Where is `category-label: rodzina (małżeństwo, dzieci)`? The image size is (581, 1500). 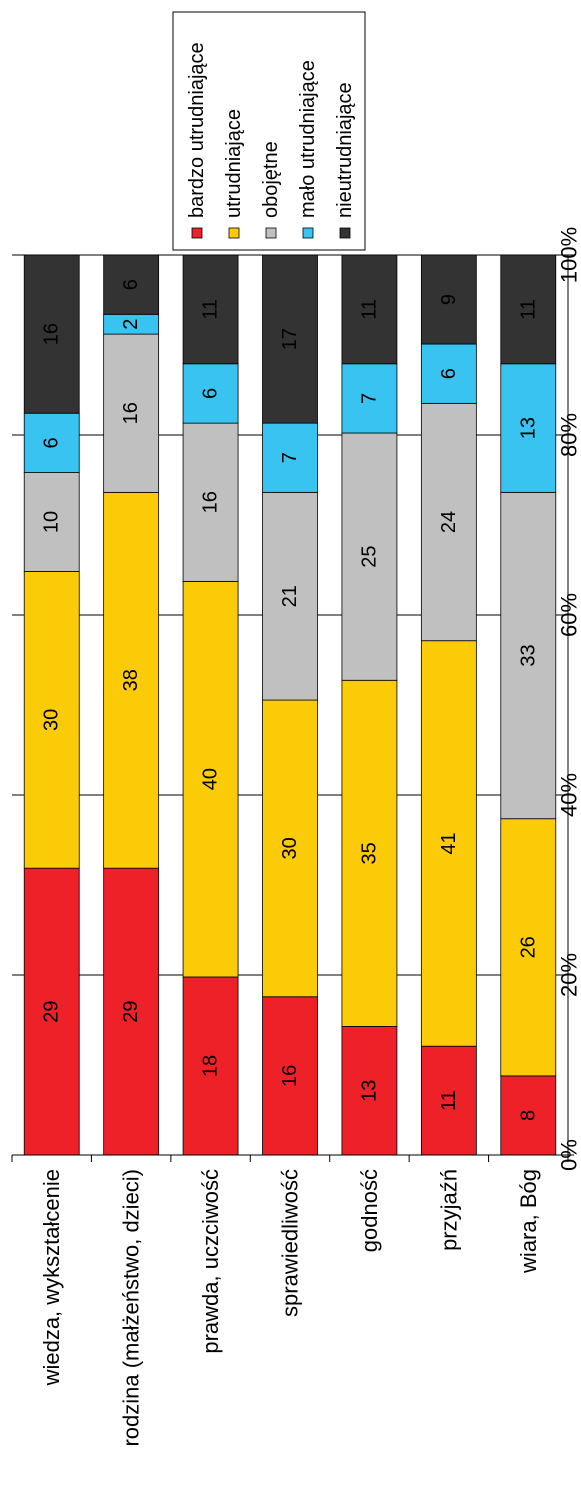 category-label: rodzina (małżeństwo, dzieci) is located at coordinates (131, 1308).